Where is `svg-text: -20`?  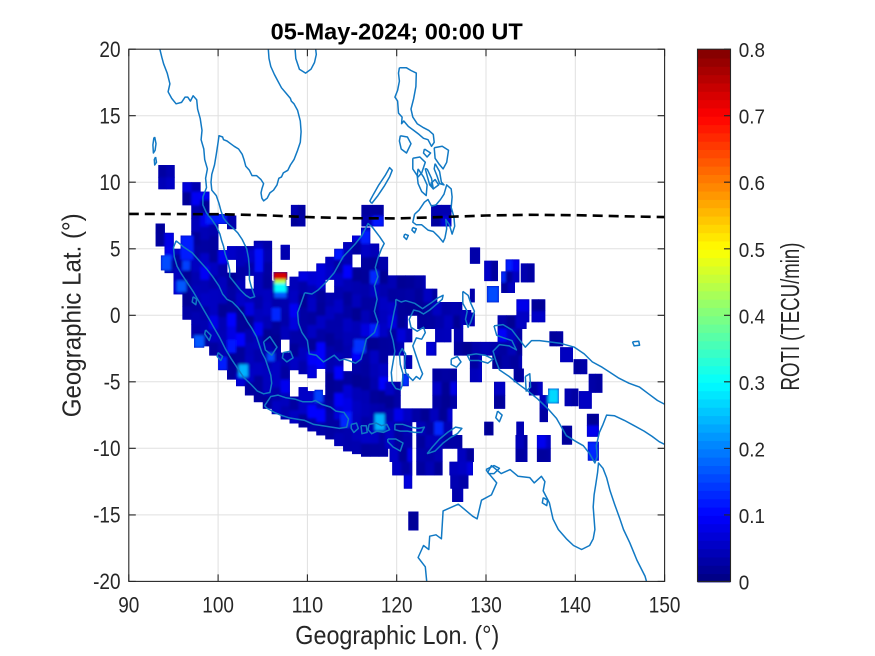 svg-text: -20 is located at coordinates (106, 581).